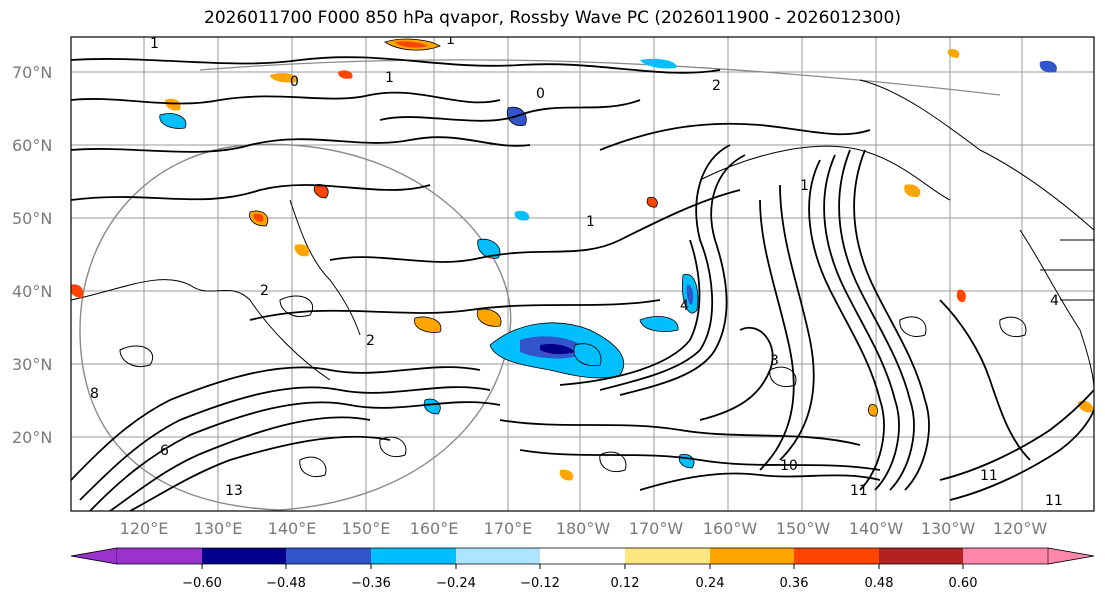 Image resolution: width=1105 pixels, height=604 pixels. Describe the element at coordinates (32, 145) in the screenshot. I see `lat-label: 60°N` at that location.